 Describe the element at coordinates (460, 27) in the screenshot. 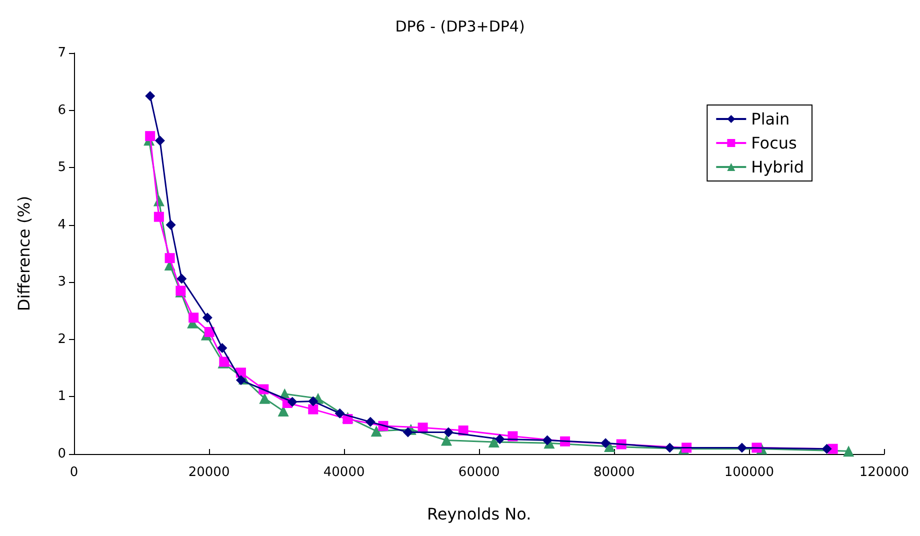

I see `chart-title: DP6 - (DP3+DP4)` at that location.